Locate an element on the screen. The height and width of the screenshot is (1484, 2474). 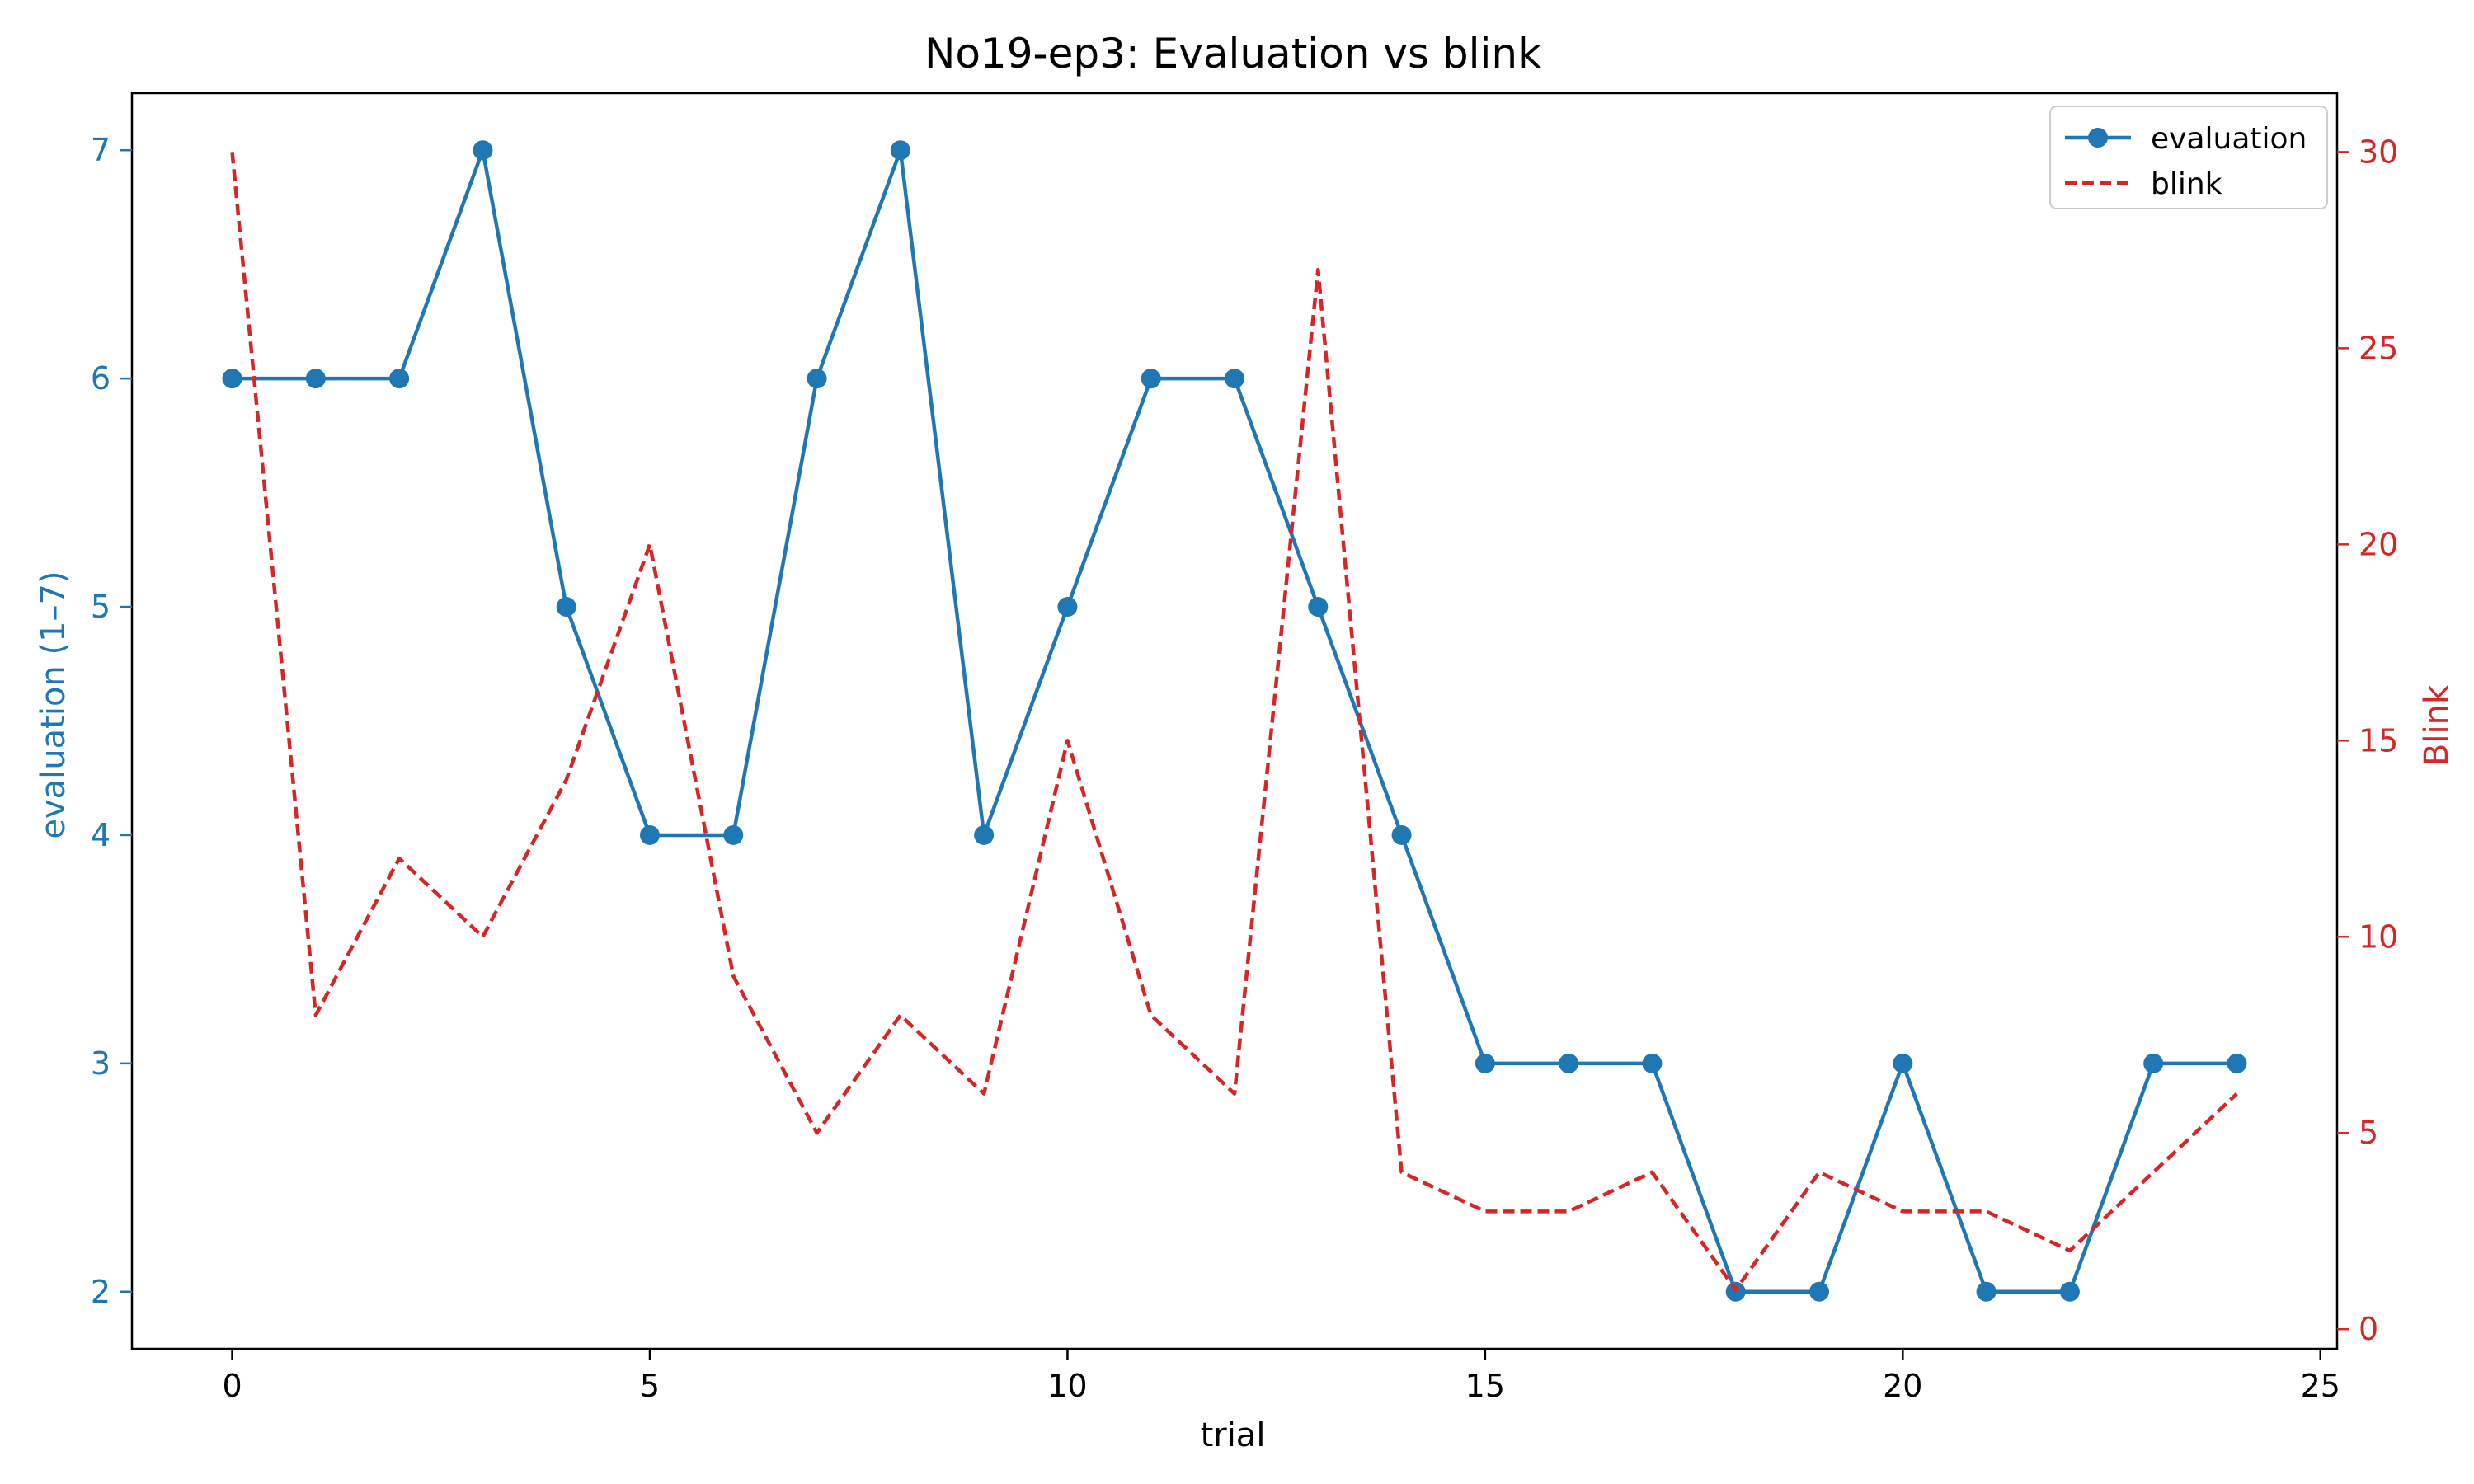
y-right-tick-label: 5 is located at coordinates (2368, 1133).